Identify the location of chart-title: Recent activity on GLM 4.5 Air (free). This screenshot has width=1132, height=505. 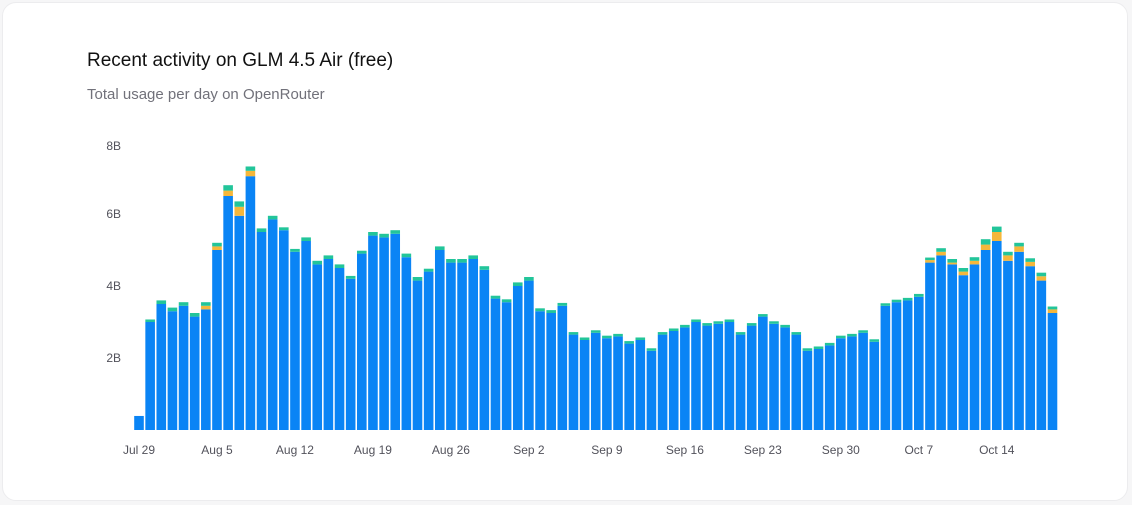
(240, 60).